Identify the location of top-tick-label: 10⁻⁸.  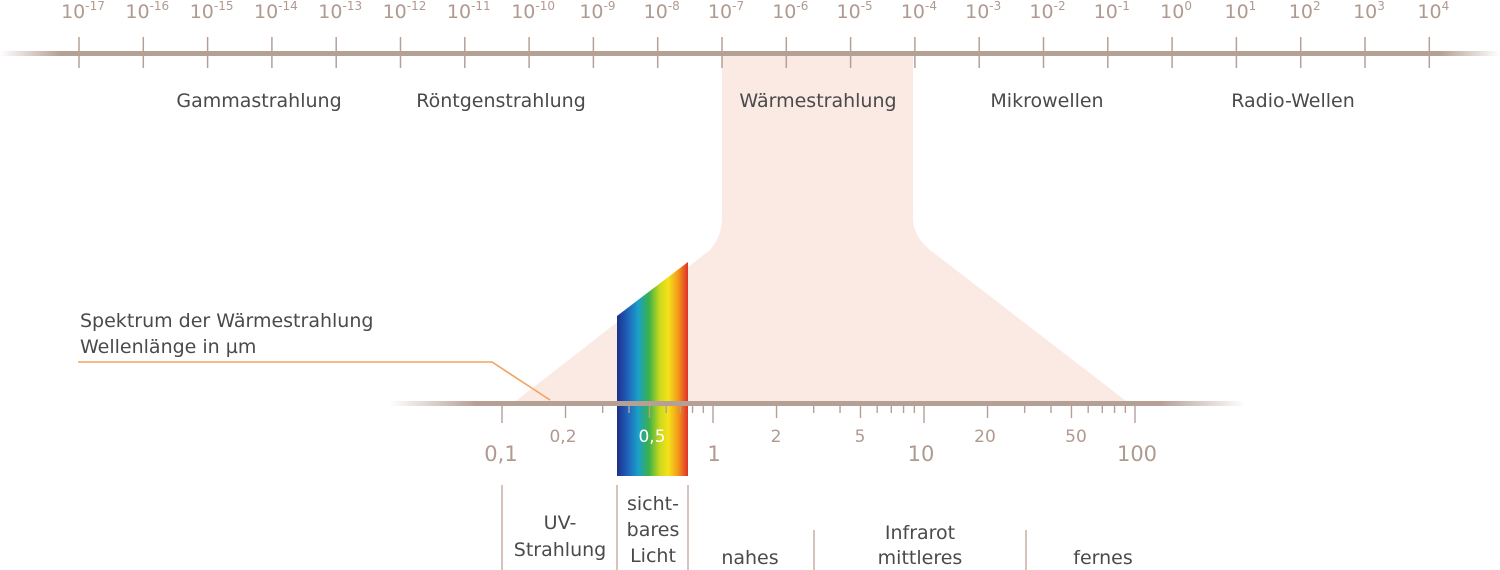
(662, 11).